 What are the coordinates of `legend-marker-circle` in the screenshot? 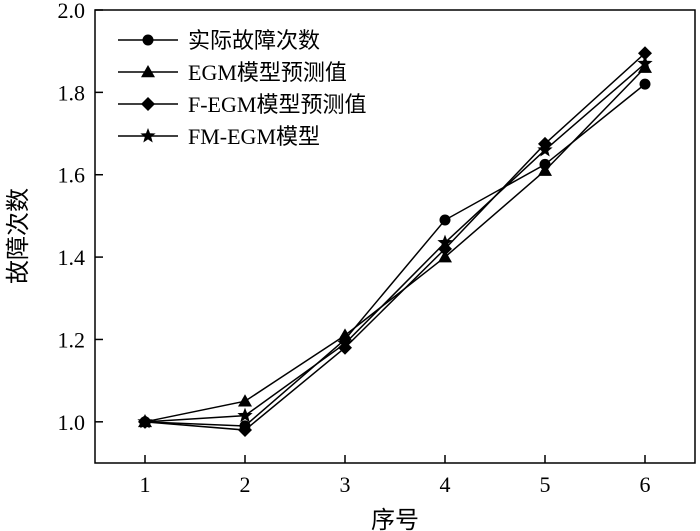 It's located at (148, 40).